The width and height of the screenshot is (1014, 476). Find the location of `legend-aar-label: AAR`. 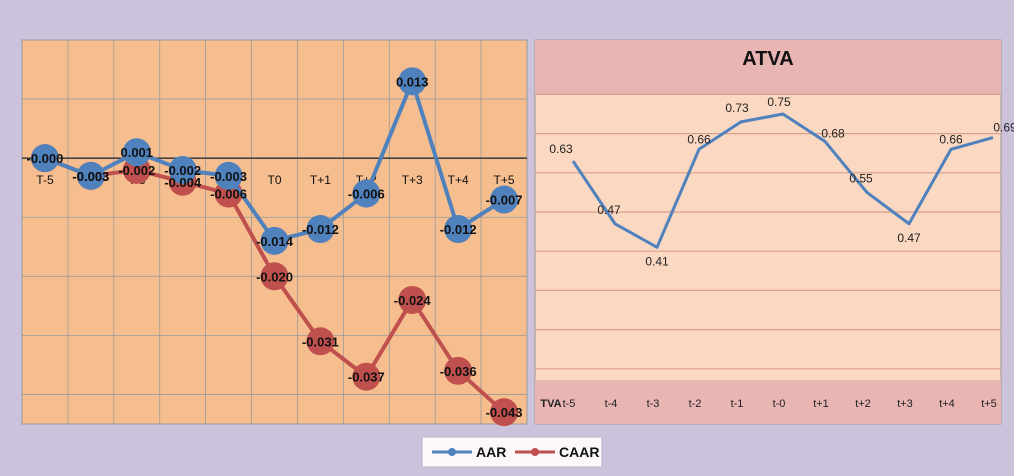

legend-aar-label: AAR is located at coordinates (491, 452).